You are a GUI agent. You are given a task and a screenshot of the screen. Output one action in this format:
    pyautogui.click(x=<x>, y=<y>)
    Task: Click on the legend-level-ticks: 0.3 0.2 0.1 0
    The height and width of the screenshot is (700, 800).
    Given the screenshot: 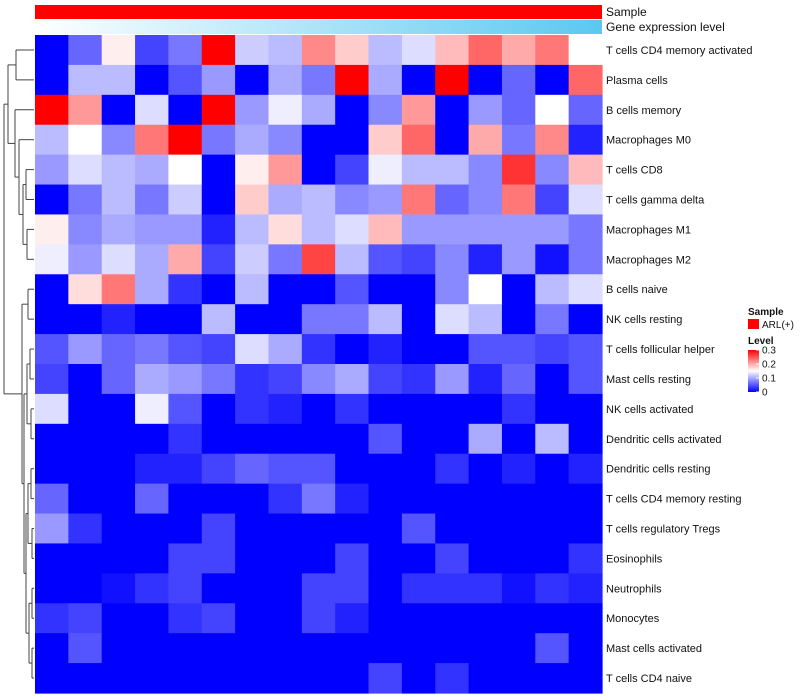 What is the action you would take?
    pyautogui.click(x=766, y=372)
    